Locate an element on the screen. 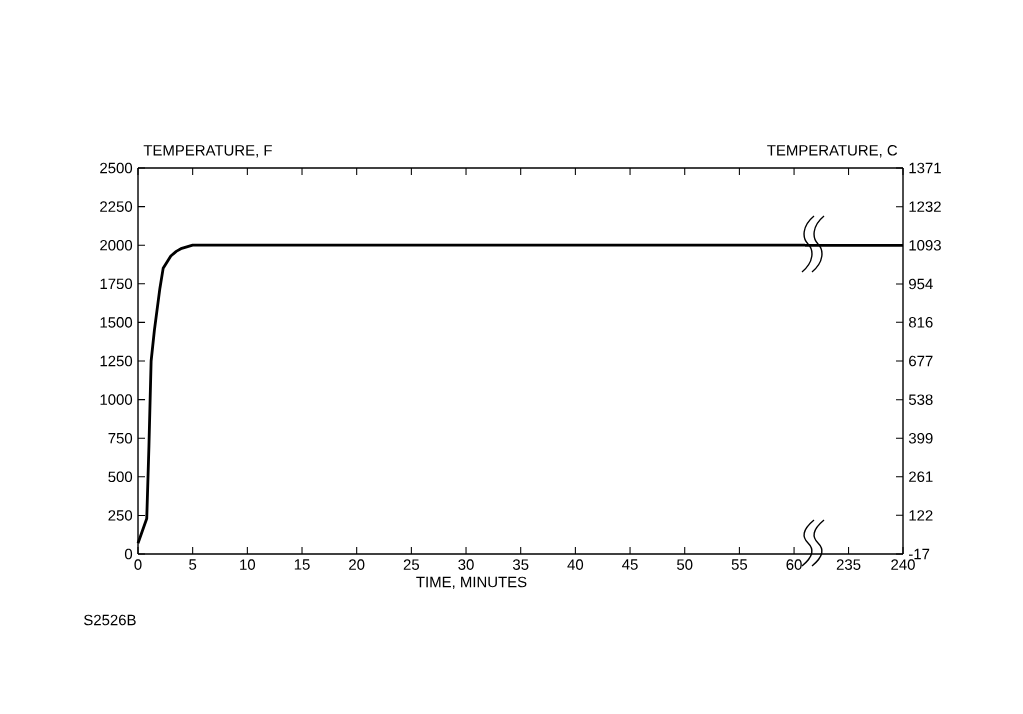 This screenshot has width=1023, height=714. x-axis-title: TIME, MINUTES is located at coordinates (471, 583).